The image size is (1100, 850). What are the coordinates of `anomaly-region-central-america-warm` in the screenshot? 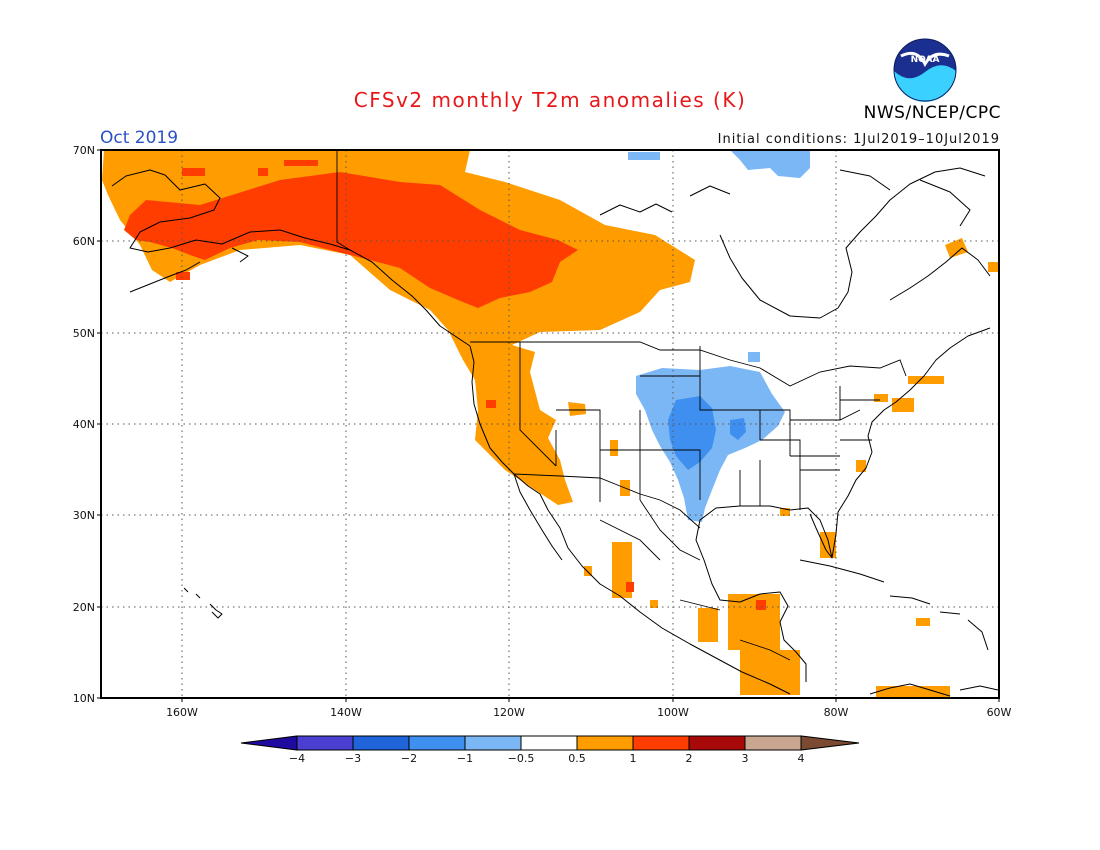 It's located at (770, 672).